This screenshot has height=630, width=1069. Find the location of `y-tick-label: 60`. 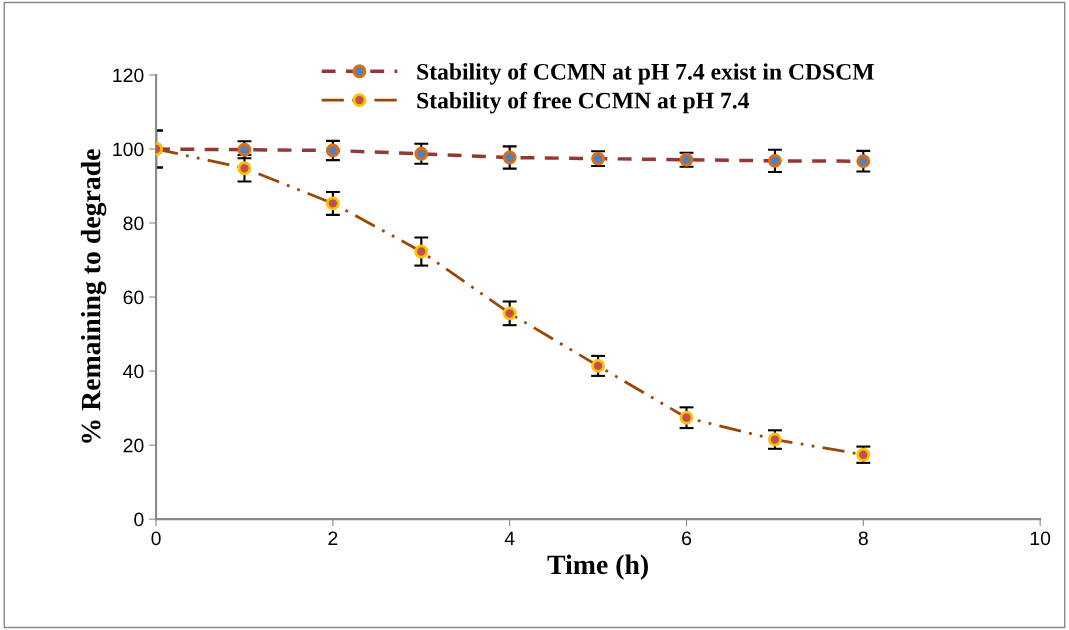

y-tick-label: 60 is located at coordinates (133, 297).